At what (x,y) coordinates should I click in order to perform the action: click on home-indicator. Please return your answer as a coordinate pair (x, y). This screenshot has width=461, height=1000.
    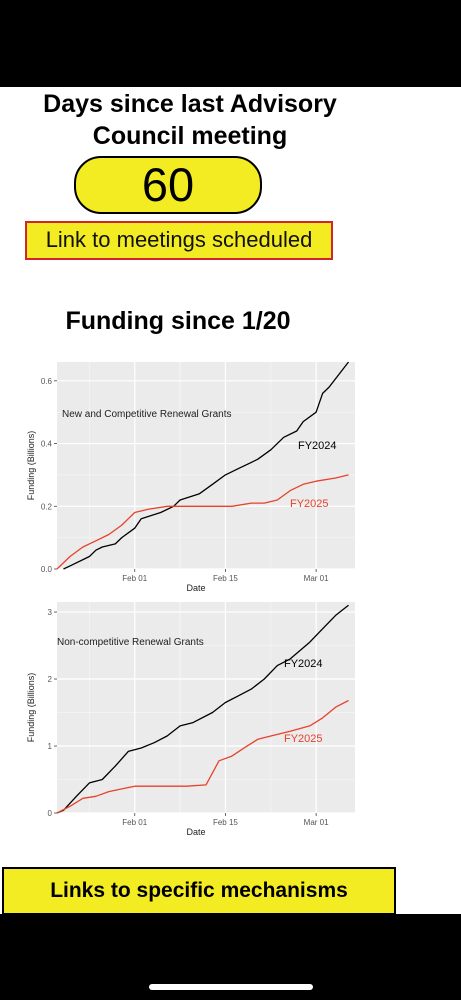
    Looking at the image, I should click on (231, 987).